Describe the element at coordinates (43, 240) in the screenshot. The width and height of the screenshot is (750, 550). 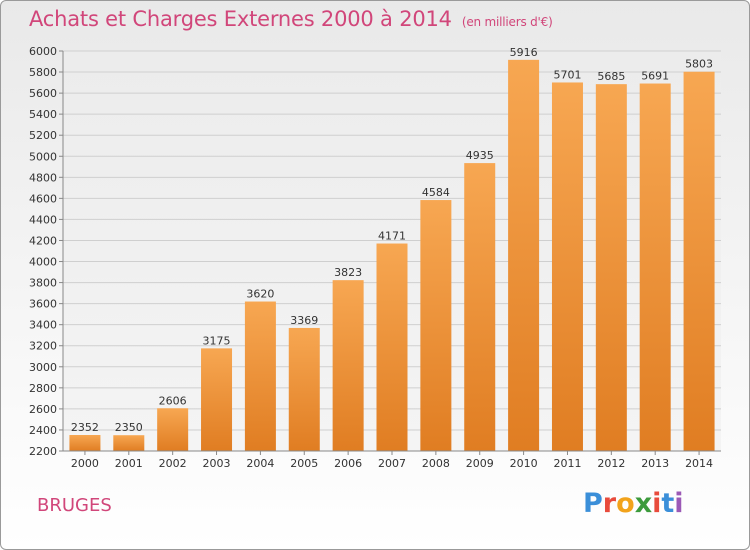
I see `y-tick-label: 4200` at that location.